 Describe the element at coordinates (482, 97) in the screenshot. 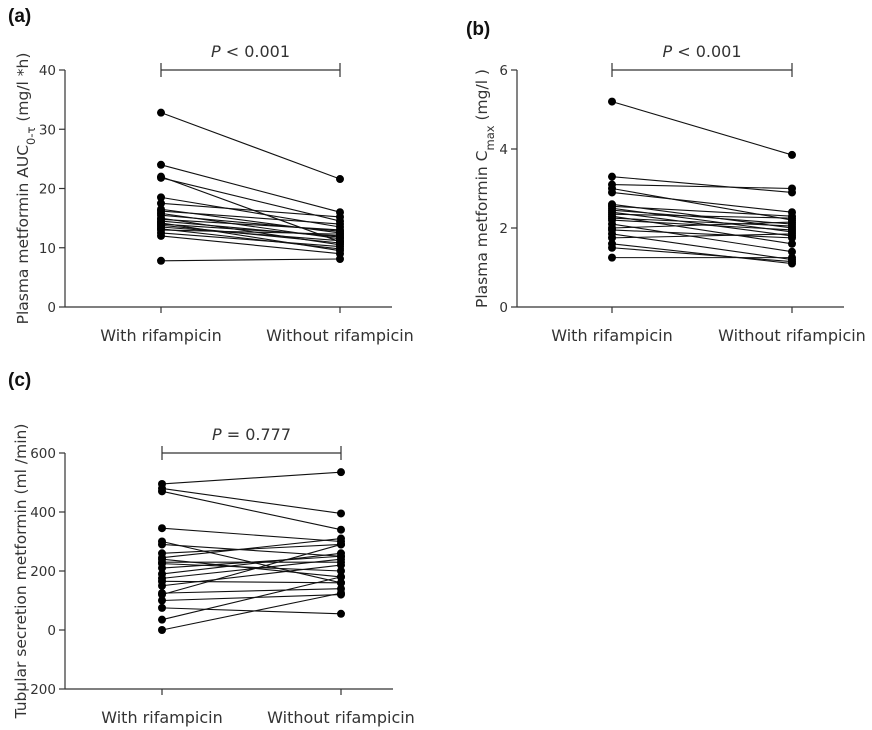

I see `y-axis-label-unit: (mg/l )` at that location.